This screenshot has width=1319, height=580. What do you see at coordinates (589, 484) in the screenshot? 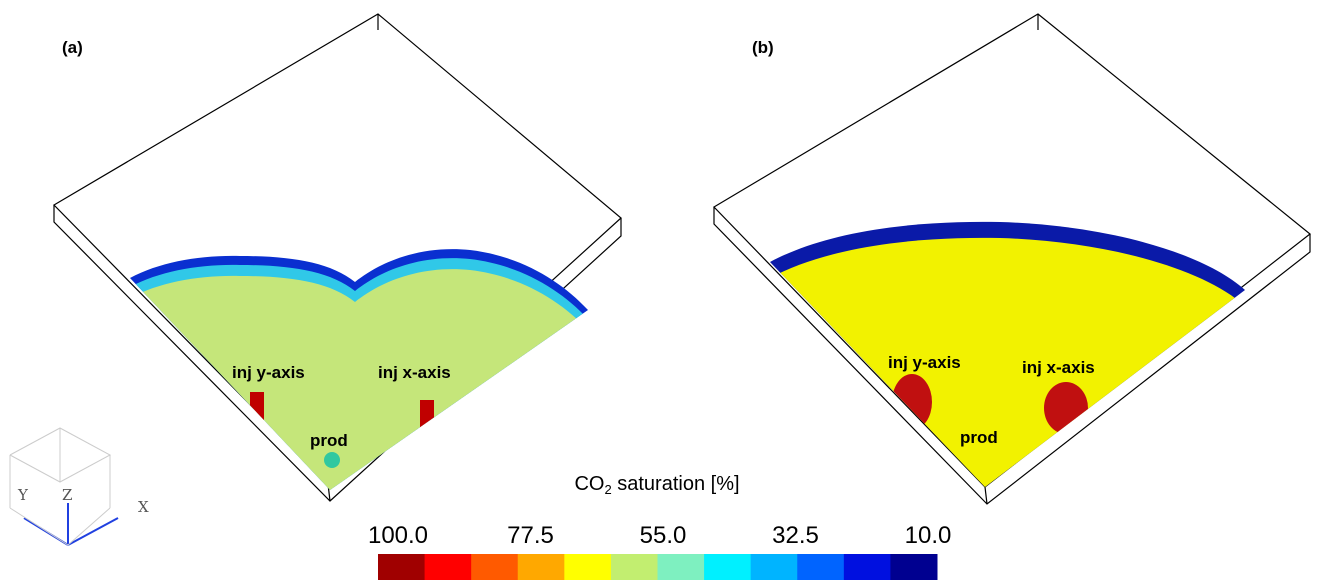
I see `title-text: CO` at bounding box center [589, 484].